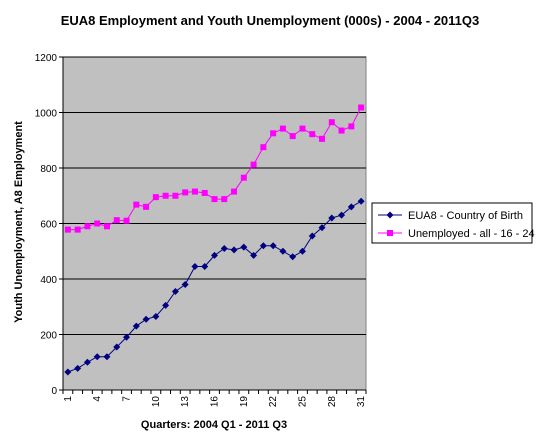  I want to click on y-tick-label: 800, so click(48, 169).